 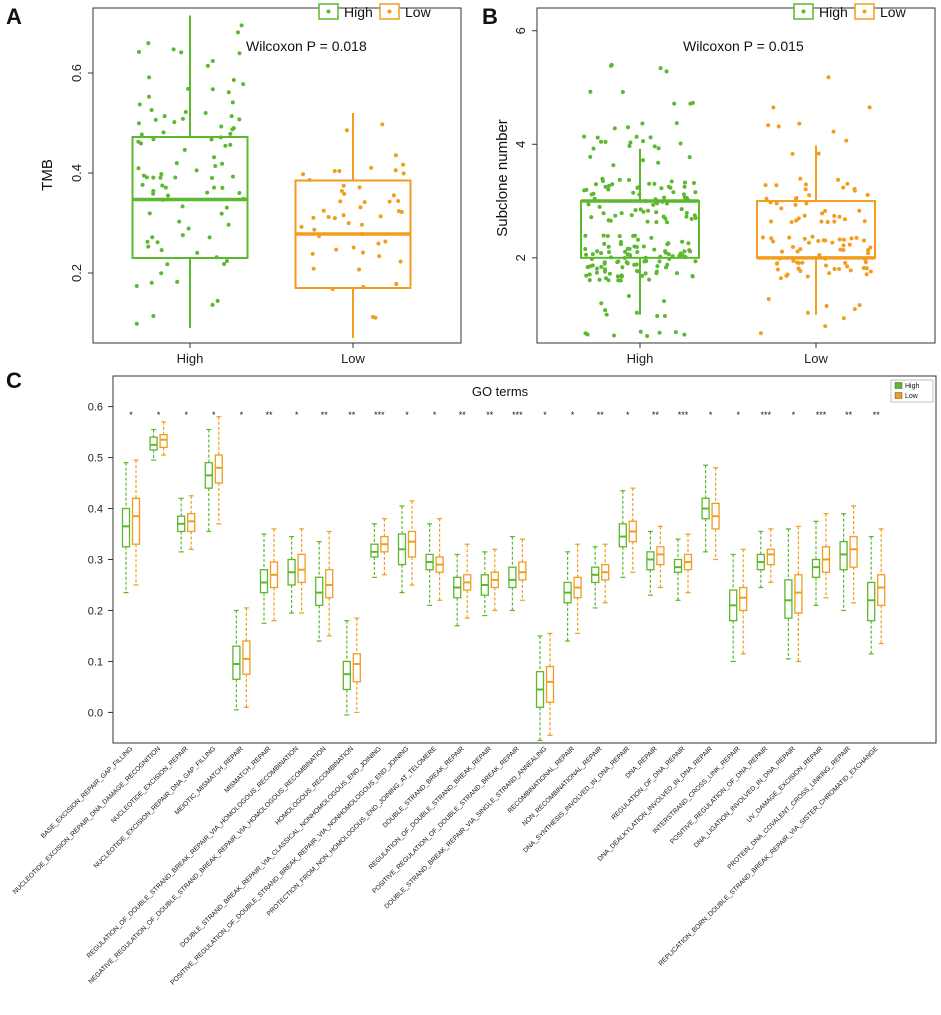 I want to click on x-tick-label: High, so click(x=640, y=358).